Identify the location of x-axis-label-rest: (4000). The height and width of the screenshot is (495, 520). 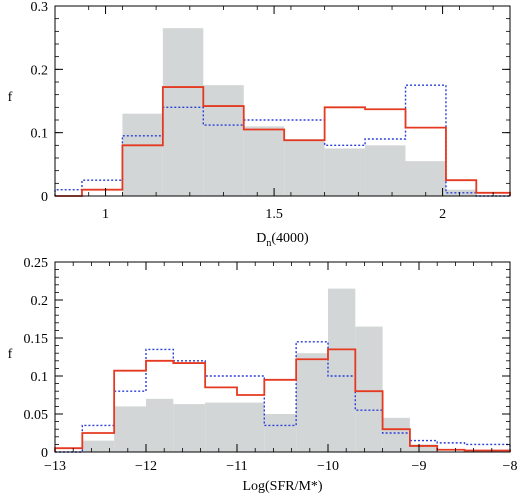
(290, 238).